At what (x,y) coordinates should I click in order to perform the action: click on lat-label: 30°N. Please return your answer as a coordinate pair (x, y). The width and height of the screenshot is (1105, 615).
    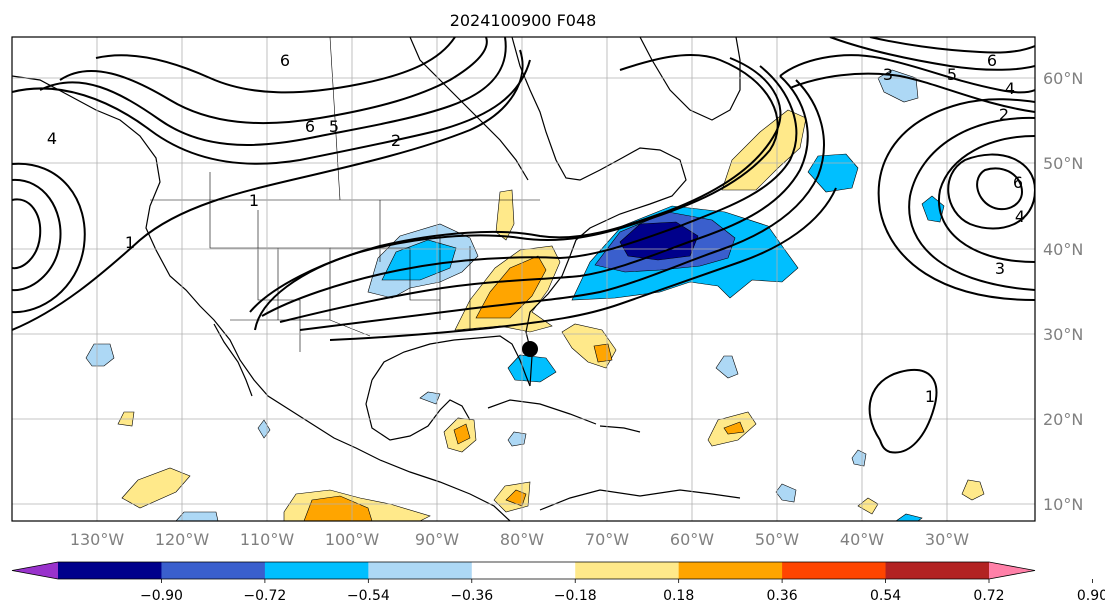
    Looking at the image, I should click on (1063, 334).